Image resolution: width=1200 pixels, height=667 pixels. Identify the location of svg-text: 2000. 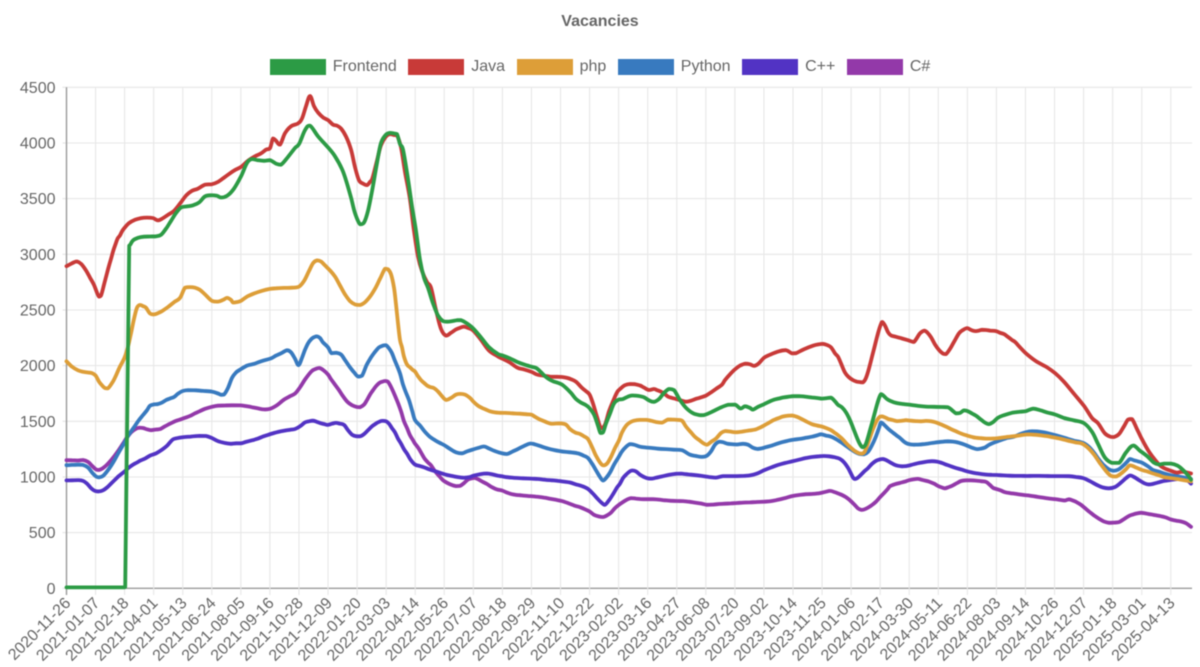
(38, 366).